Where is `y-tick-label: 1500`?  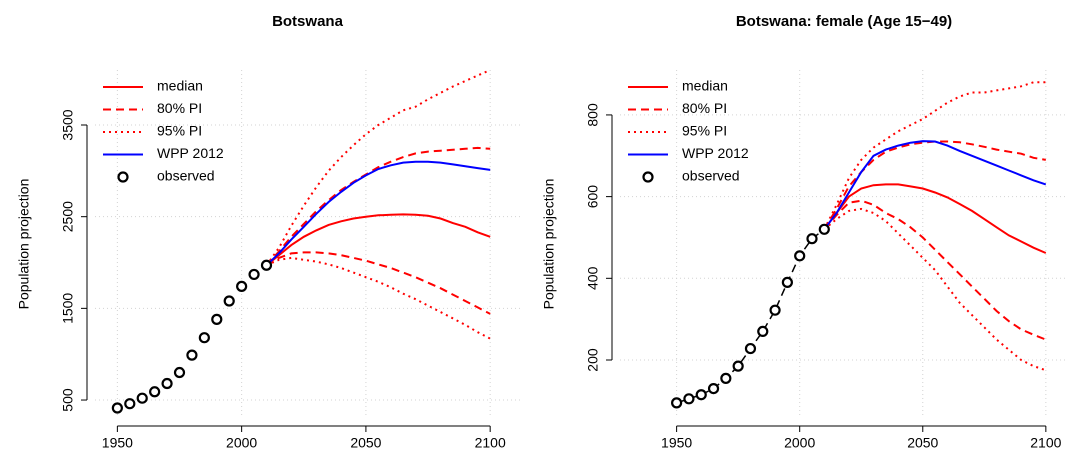
y-tick-label: 1500 is located at coordinates (68, 308).